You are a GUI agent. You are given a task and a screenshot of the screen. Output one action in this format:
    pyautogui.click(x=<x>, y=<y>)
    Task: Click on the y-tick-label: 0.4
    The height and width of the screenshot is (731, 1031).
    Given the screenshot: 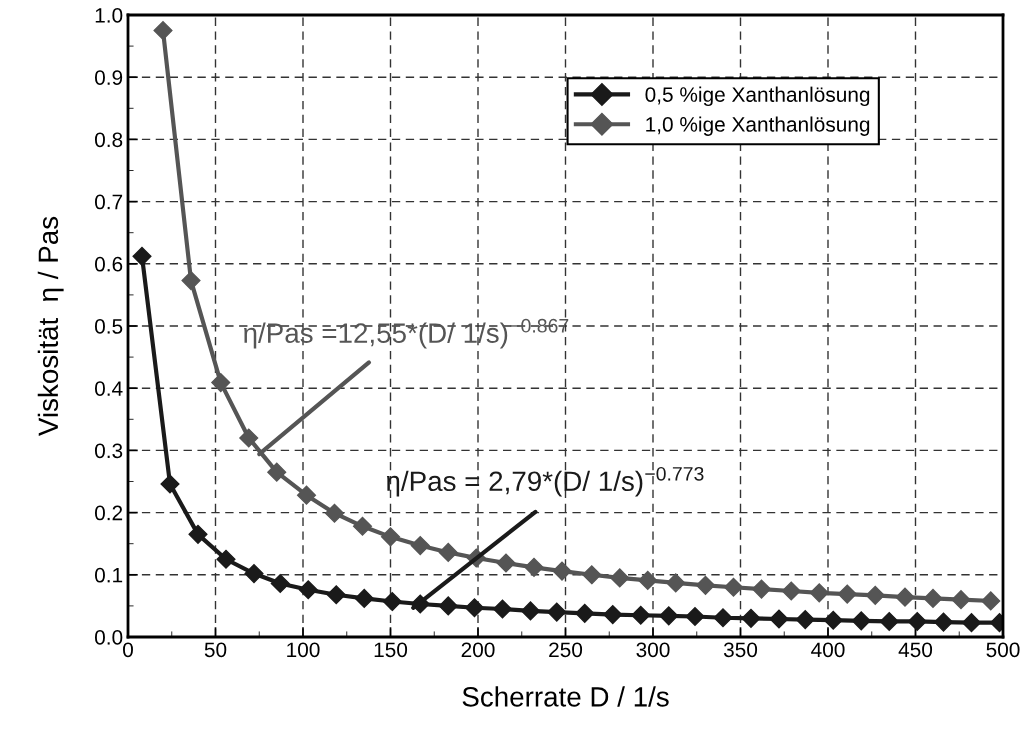 What is the action you would take?
    pyautogui.click(x=108, y=388)
    